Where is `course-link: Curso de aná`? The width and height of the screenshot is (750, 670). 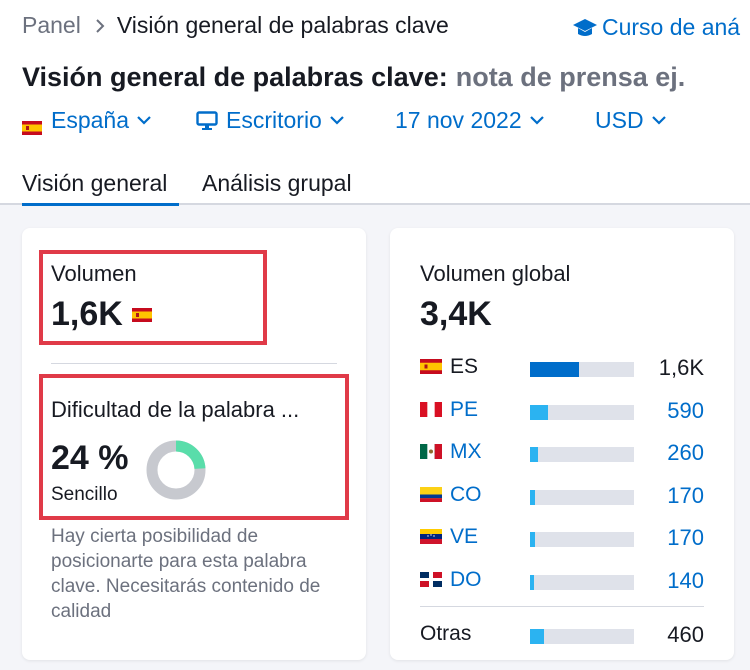 course-link: Curso de aná is located at coordinates (656, 27).